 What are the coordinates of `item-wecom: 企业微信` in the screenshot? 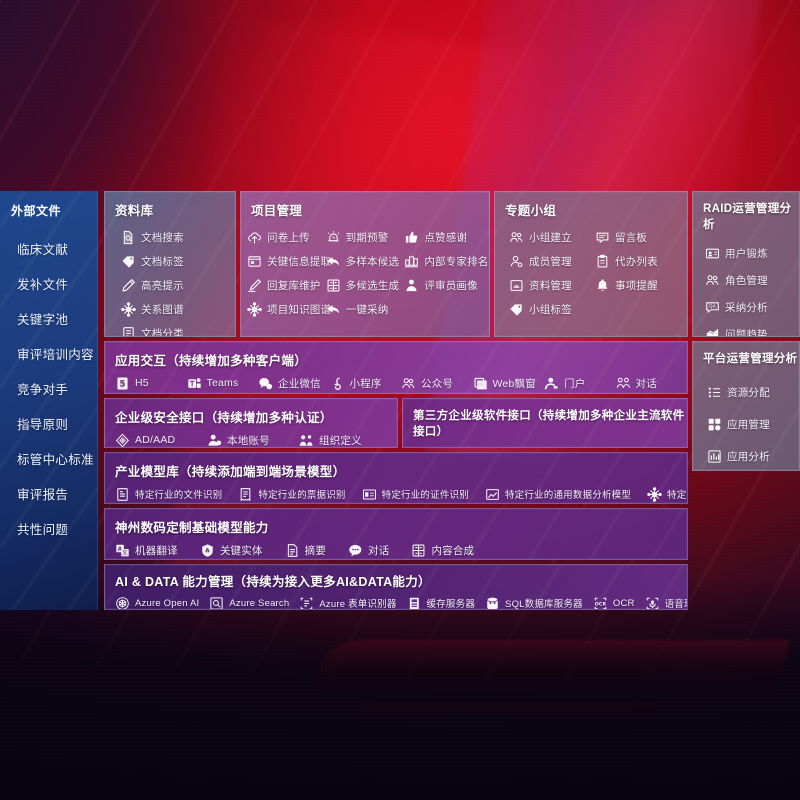 It's located at (294, 382).